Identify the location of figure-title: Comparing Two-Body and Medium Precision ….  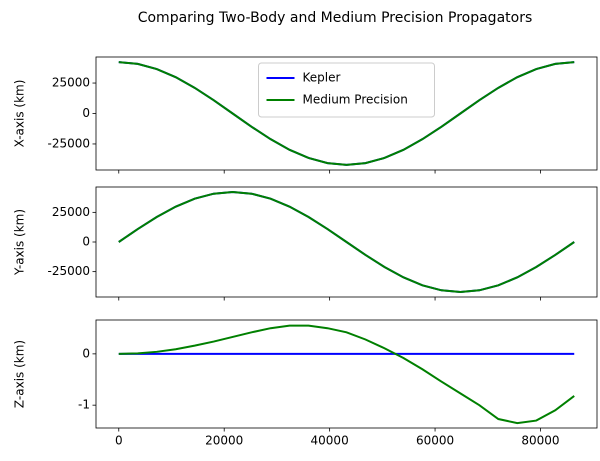
(335, 18).